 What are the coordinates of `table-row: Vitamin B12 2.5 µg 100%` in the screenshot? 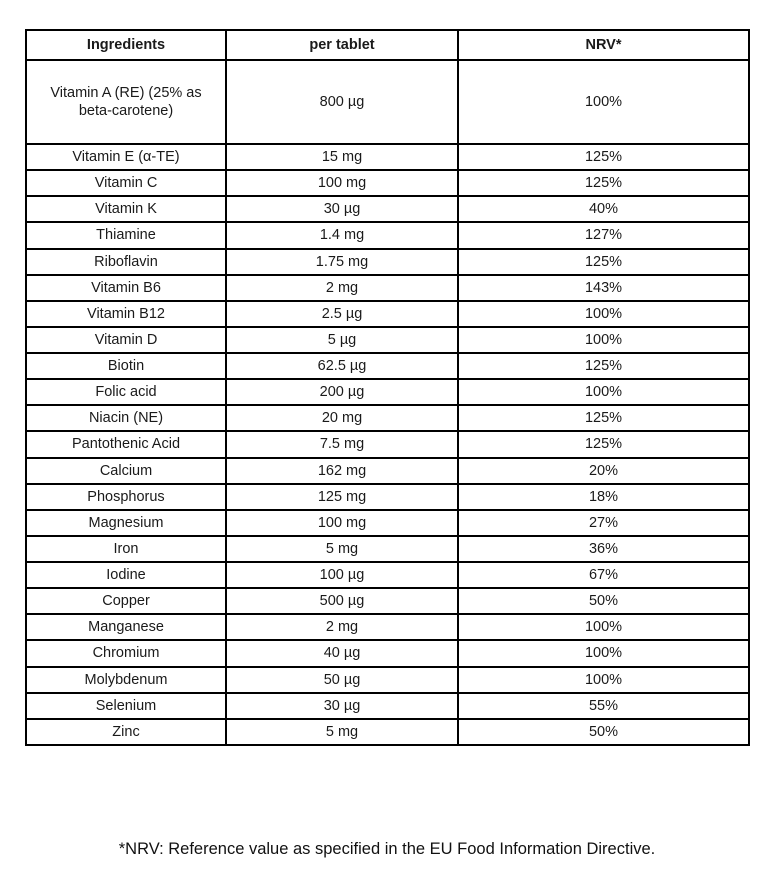 It's located at (387, 313).